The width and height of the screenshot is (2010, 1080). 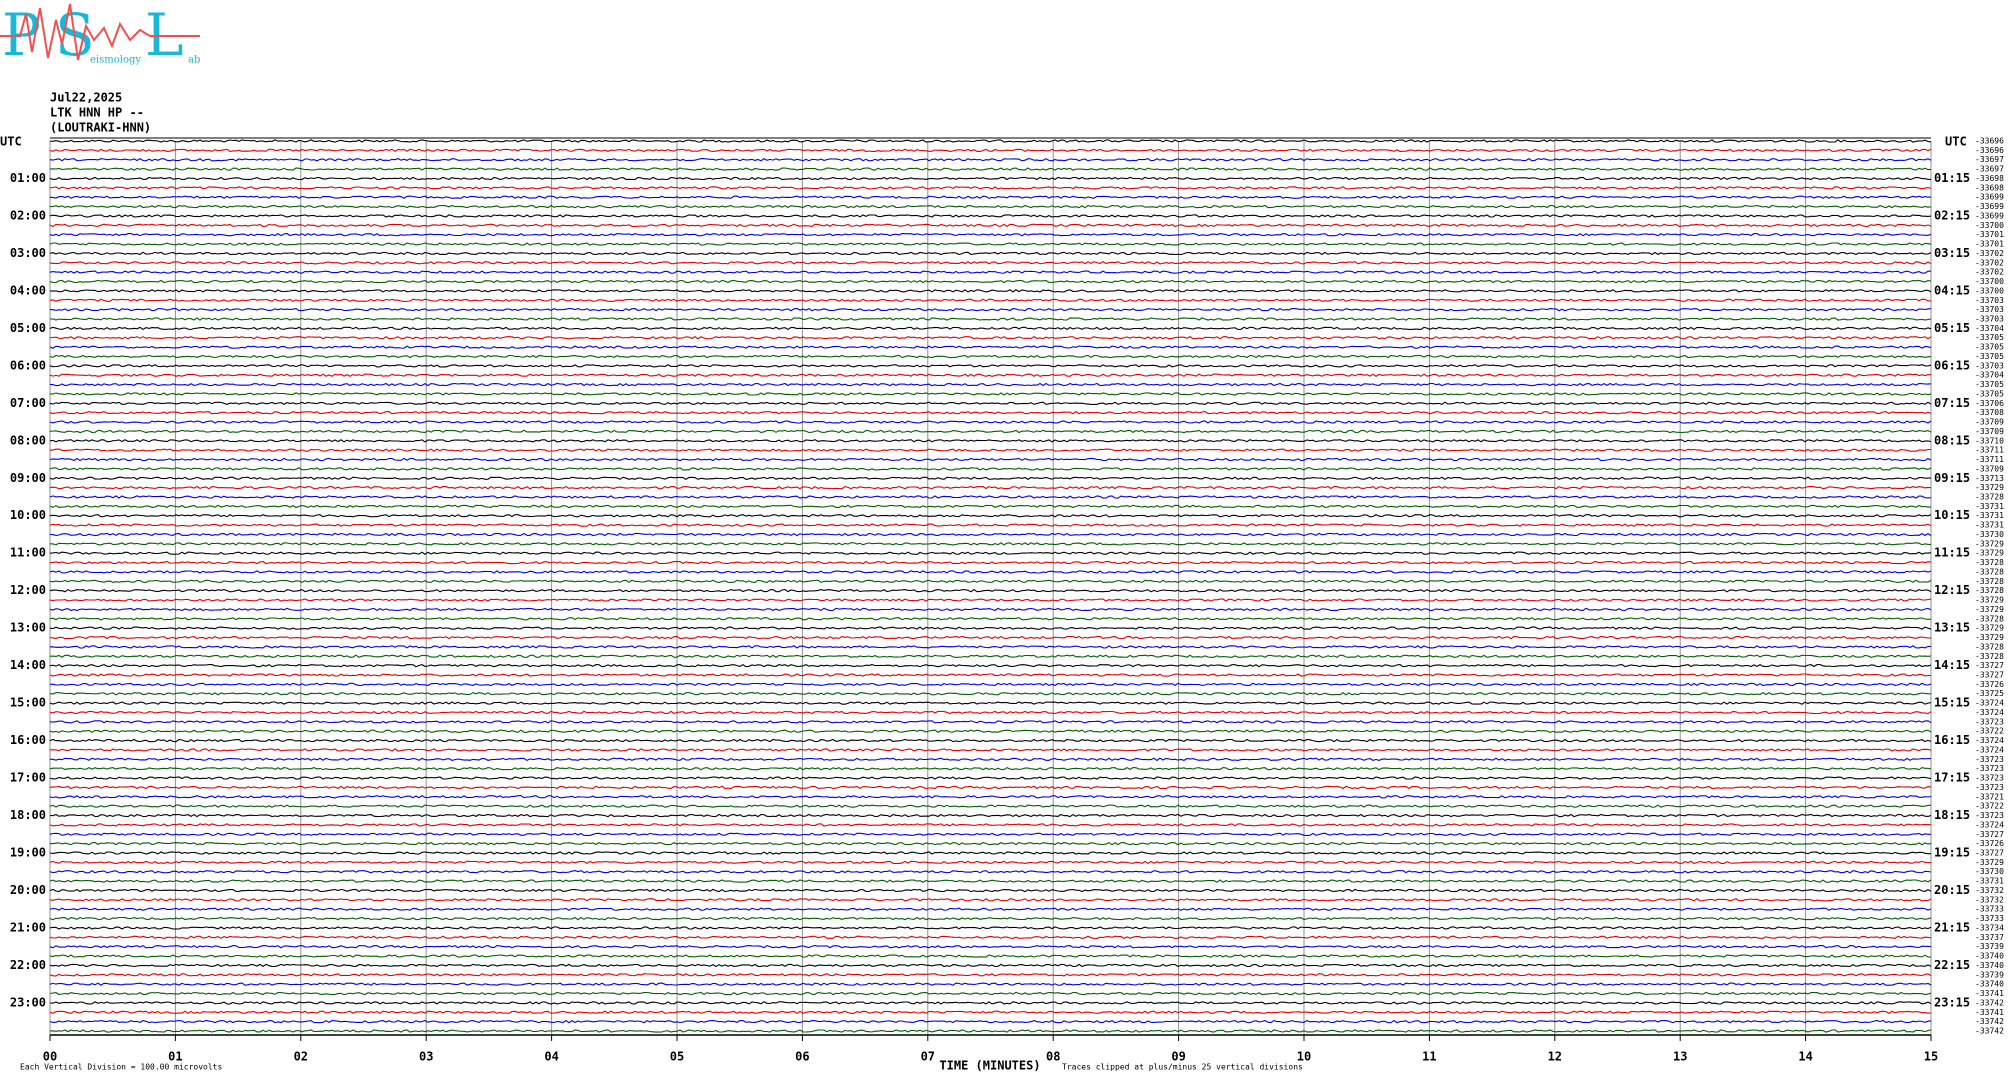 What do you see at coordinates (1952, 965) in the screenshot?
I see `right-hour-label: 22:15` at bounding box center [1952, 965].